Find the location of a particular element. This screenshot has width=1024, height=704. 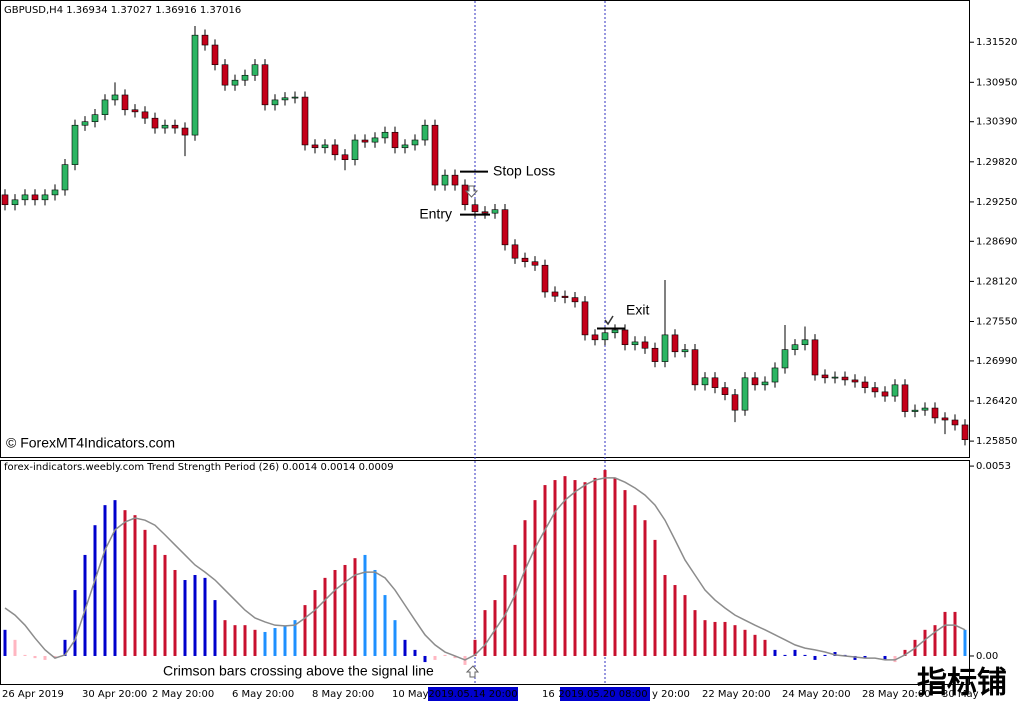

x-tick-label: 24 May 20:00 is located at coordinates (816, 694).